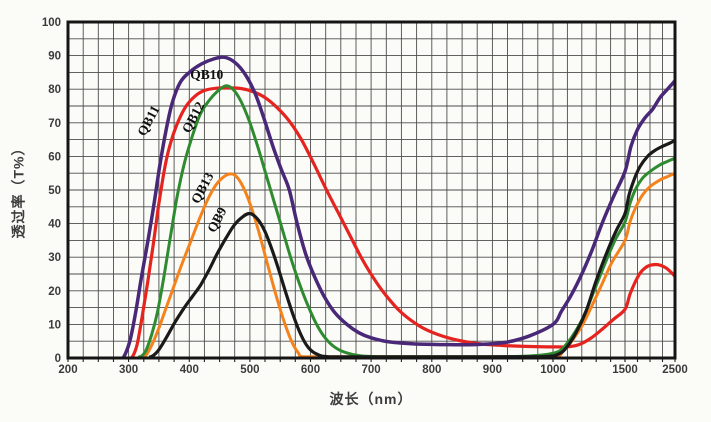 This screenshot has width=711, height=422. I want to click on x-tick-label: 1500, so click(625, 370).